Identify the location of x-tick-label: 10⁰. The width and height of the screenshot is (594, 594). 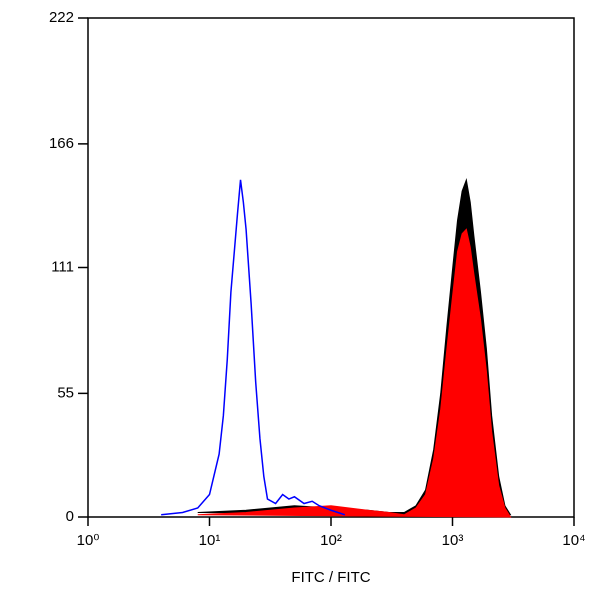
(88, 540).